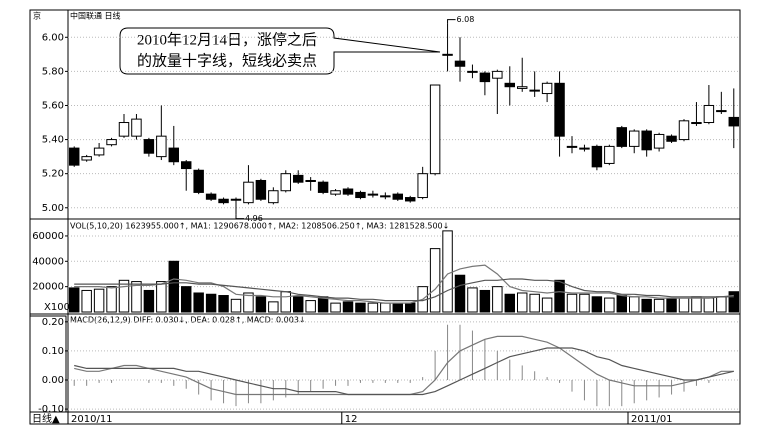 The width and height of the screenshot is (764, 438). I want to click on y-tick-label: -0.10, so click(51, 409).